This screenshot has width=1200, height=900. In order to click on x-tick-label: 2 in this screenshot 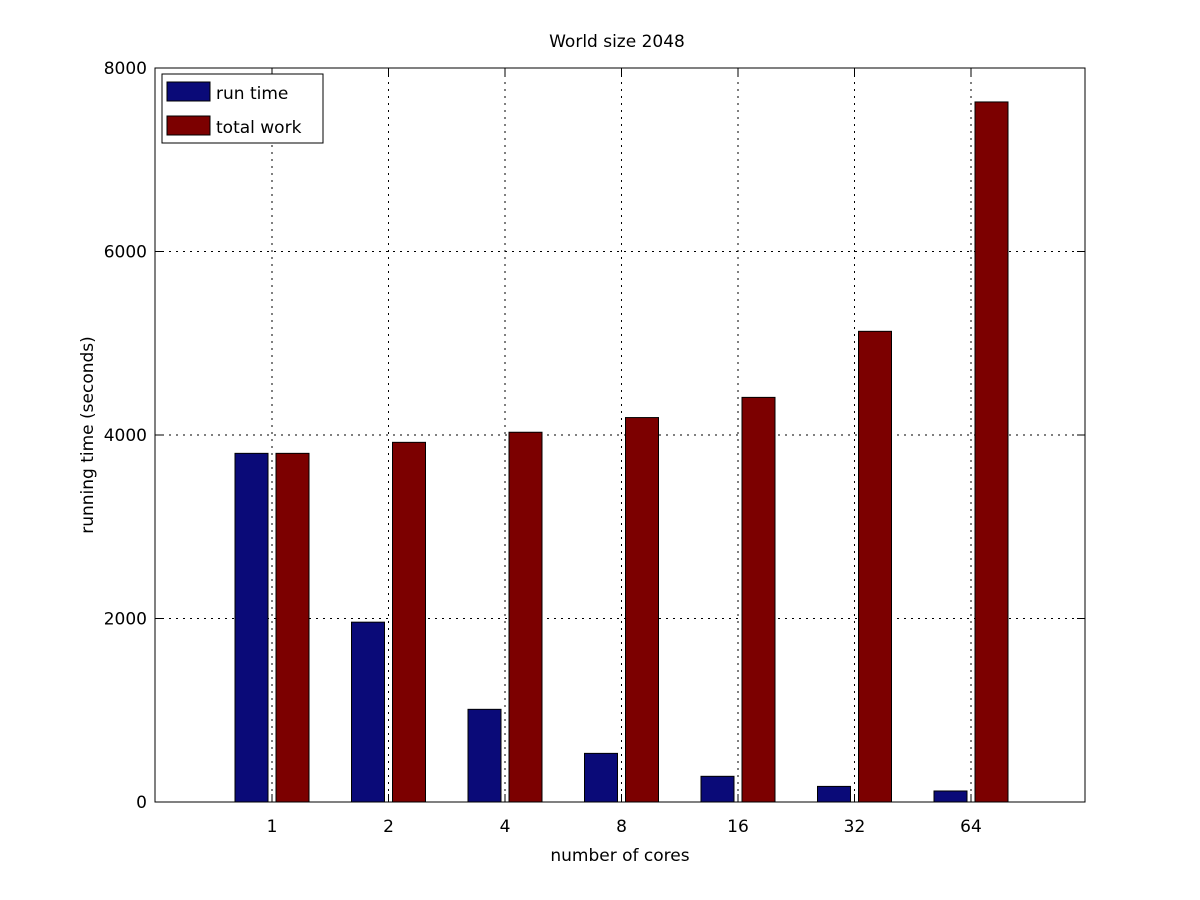, I will do `click(388, 827)`.